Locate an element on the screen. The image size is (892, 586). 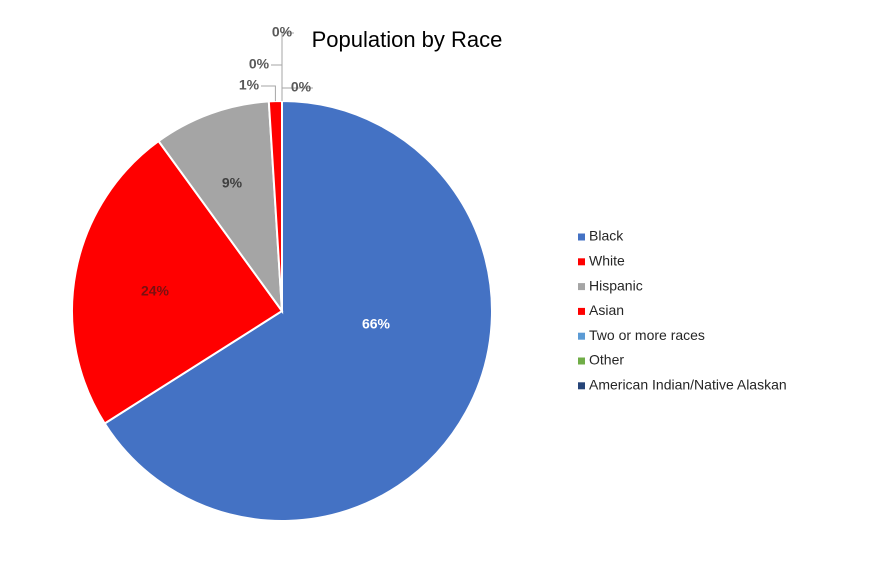
legend-text: Hispanic is located at coordinates (616, 285).